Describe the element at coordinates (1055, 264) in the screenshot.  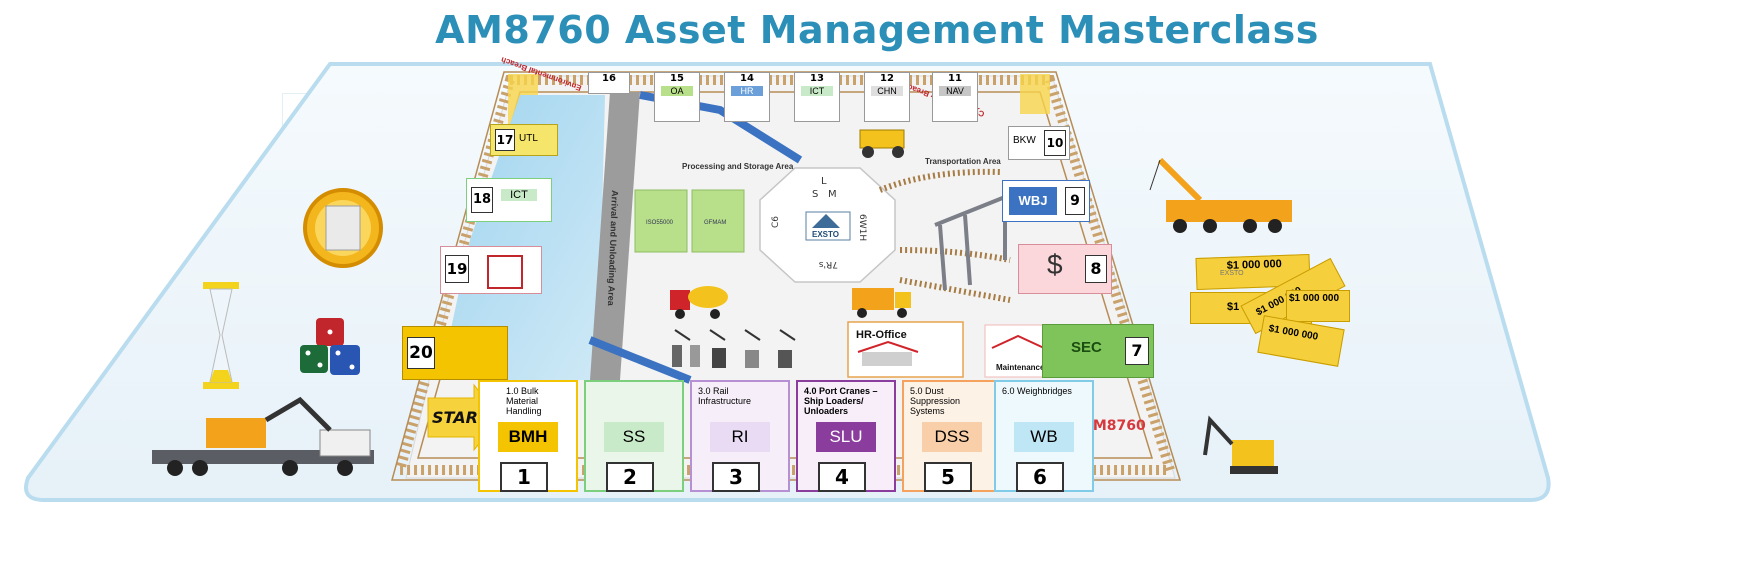
I see `tile-code: $` at that location.